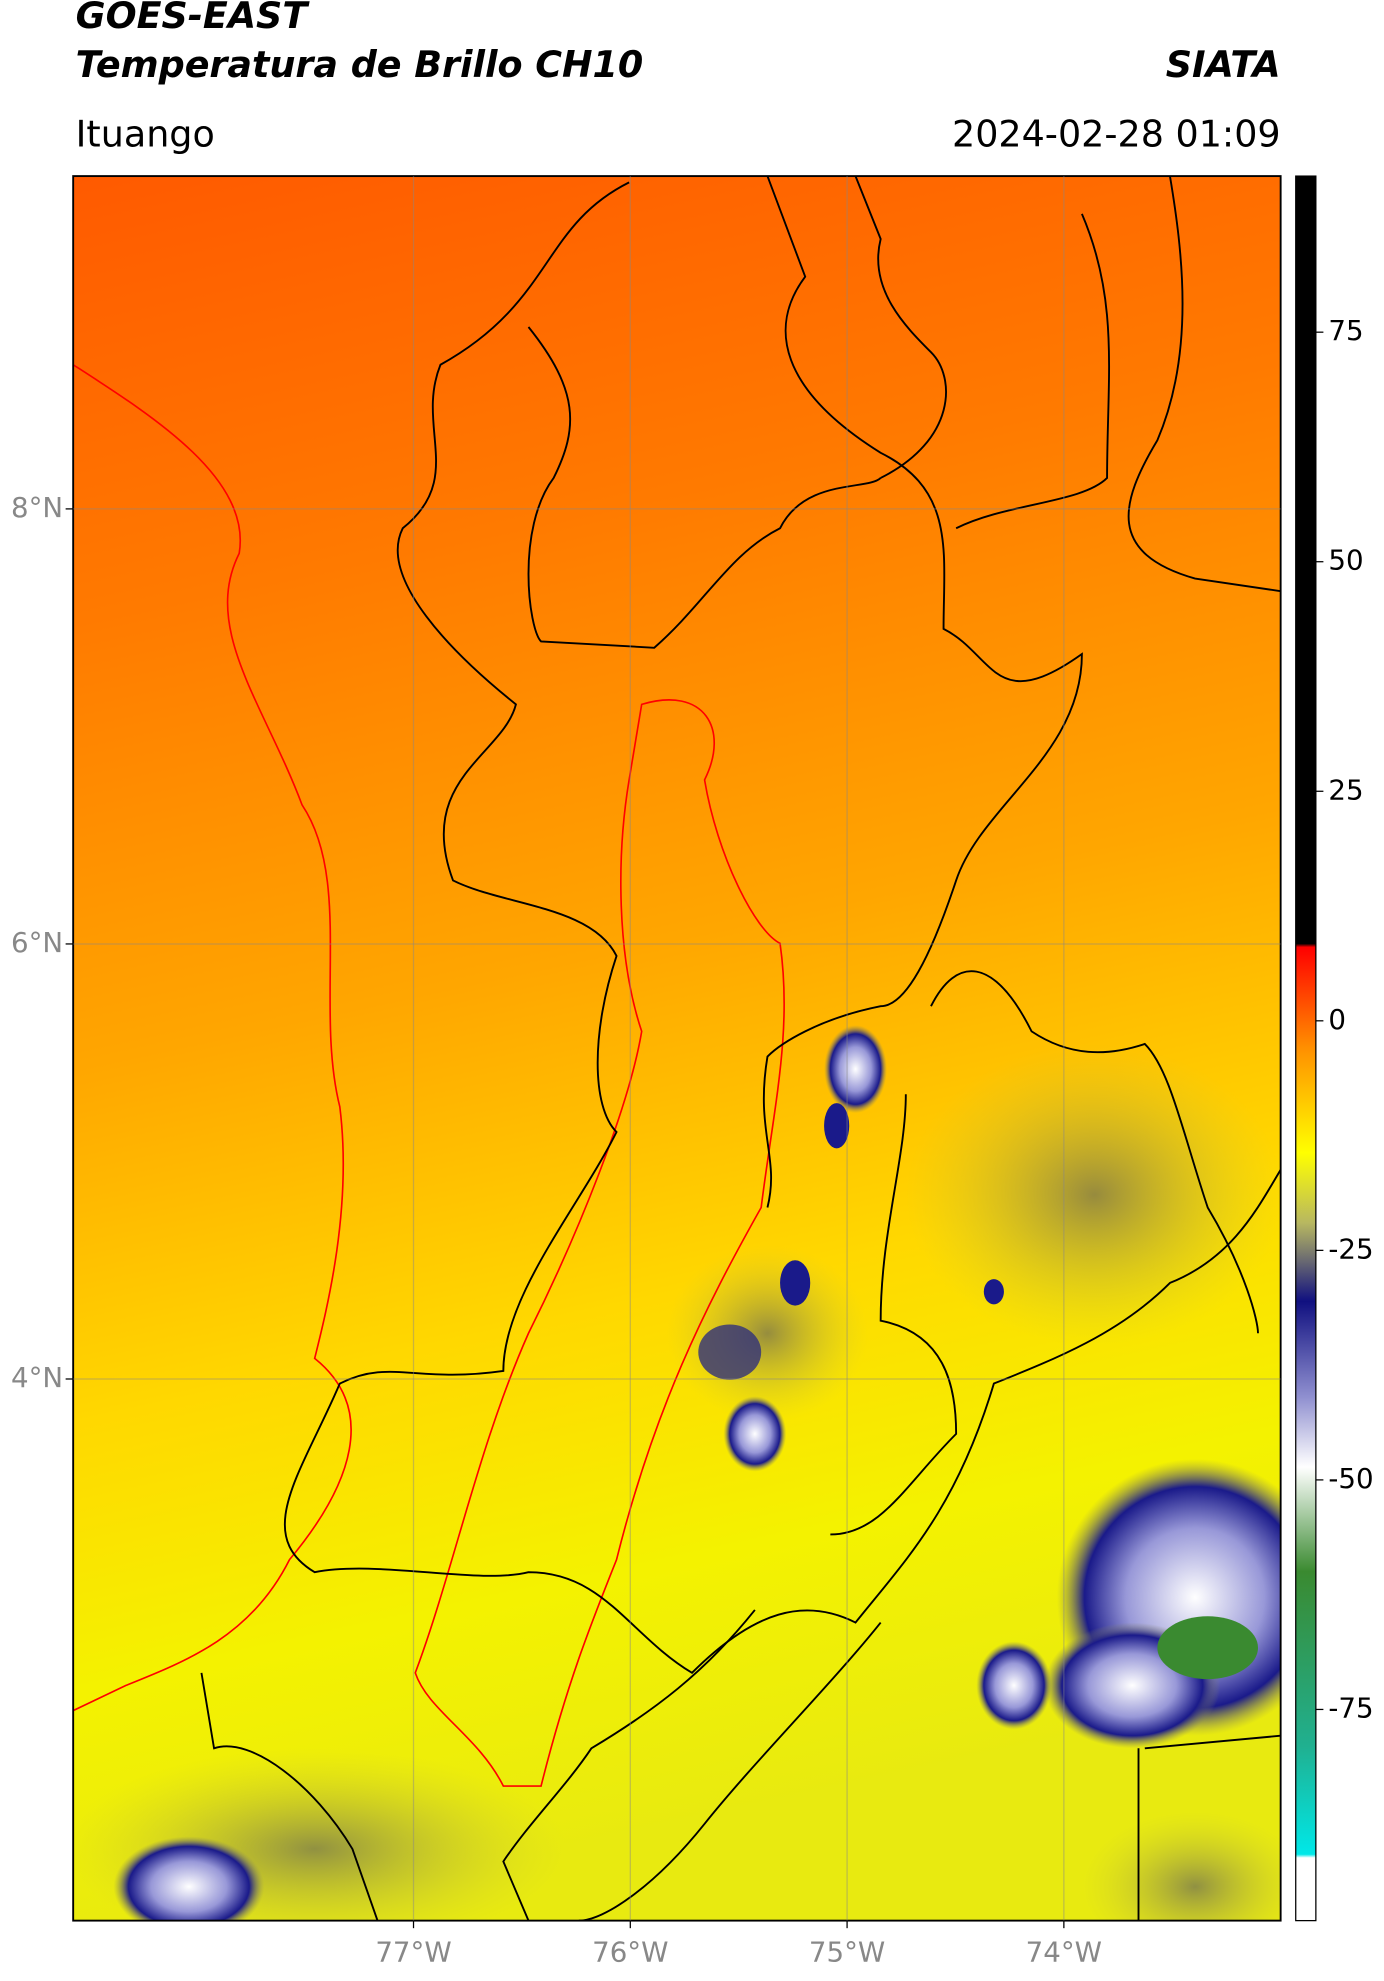 Image resolution: width=1384 pixels, height=1981 pixels. I want to click on subtitle: Temperatura de Brillo CH10, so click(360, 64).